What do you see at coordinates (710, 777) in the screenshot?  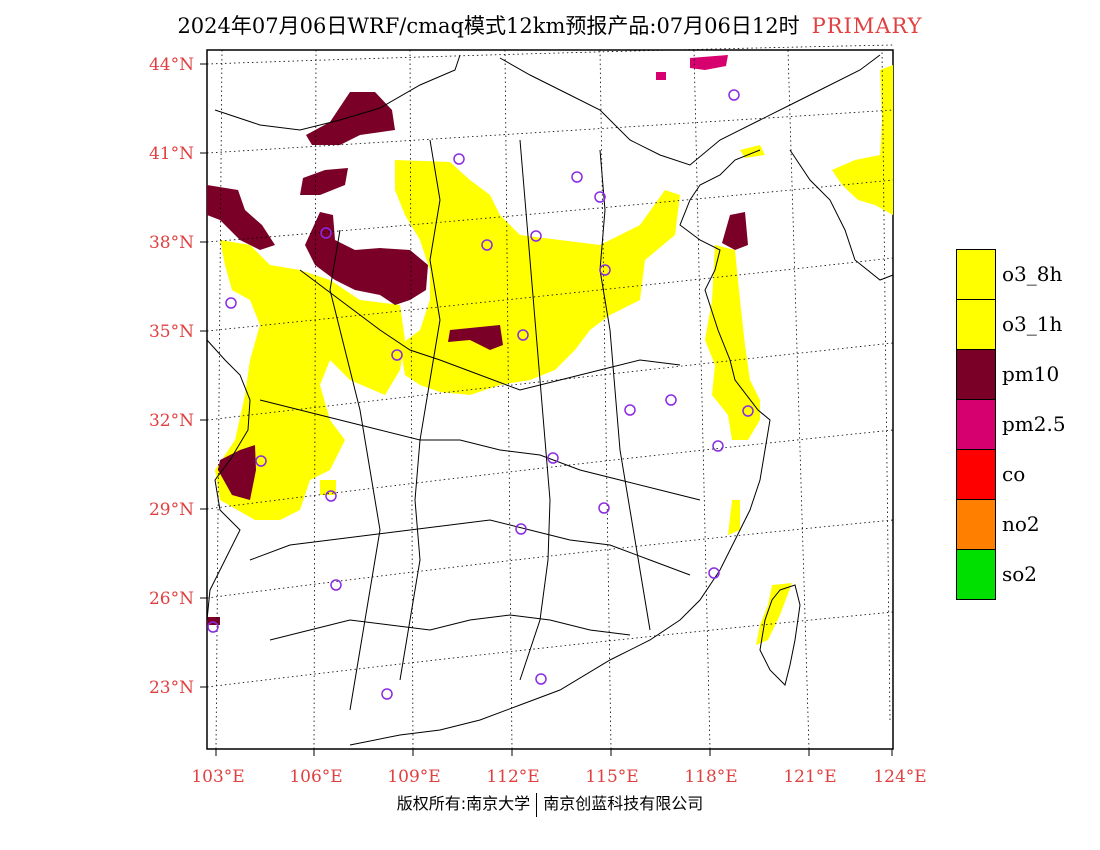 I see `lon-label: 118°E` at bounding box center [710, 777].